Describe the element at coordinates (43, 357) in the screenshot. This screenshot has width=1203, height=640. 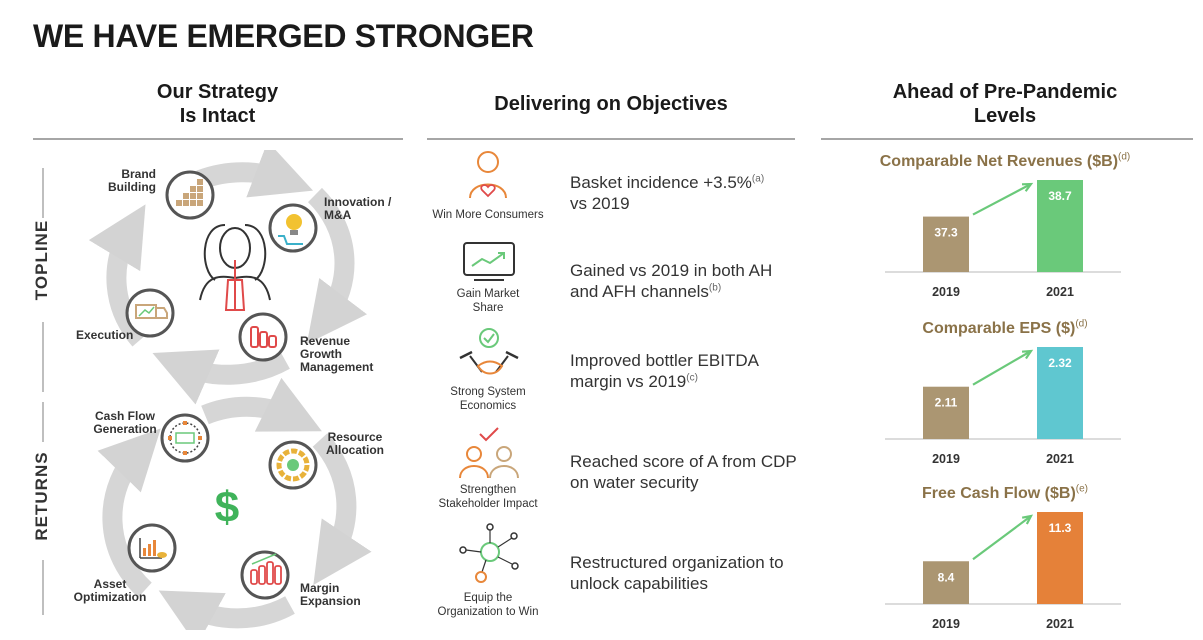
I see `topline-line-bottom` at that location.